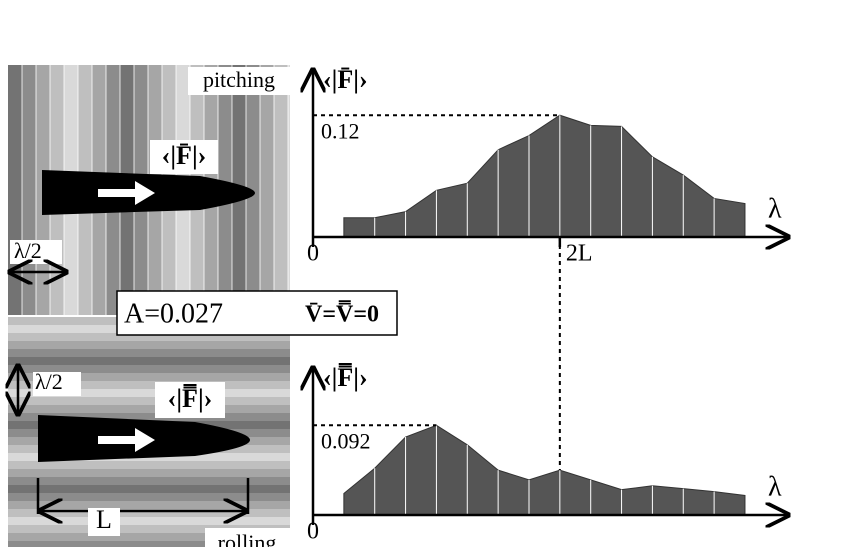 Image resolution: width=841 pixels, height=547 pixels. What do you see at coordinates (345, 79) in the screenshot?
I see `y-axis-label: ‹|F̄|›` at bounding box center [345, 79].